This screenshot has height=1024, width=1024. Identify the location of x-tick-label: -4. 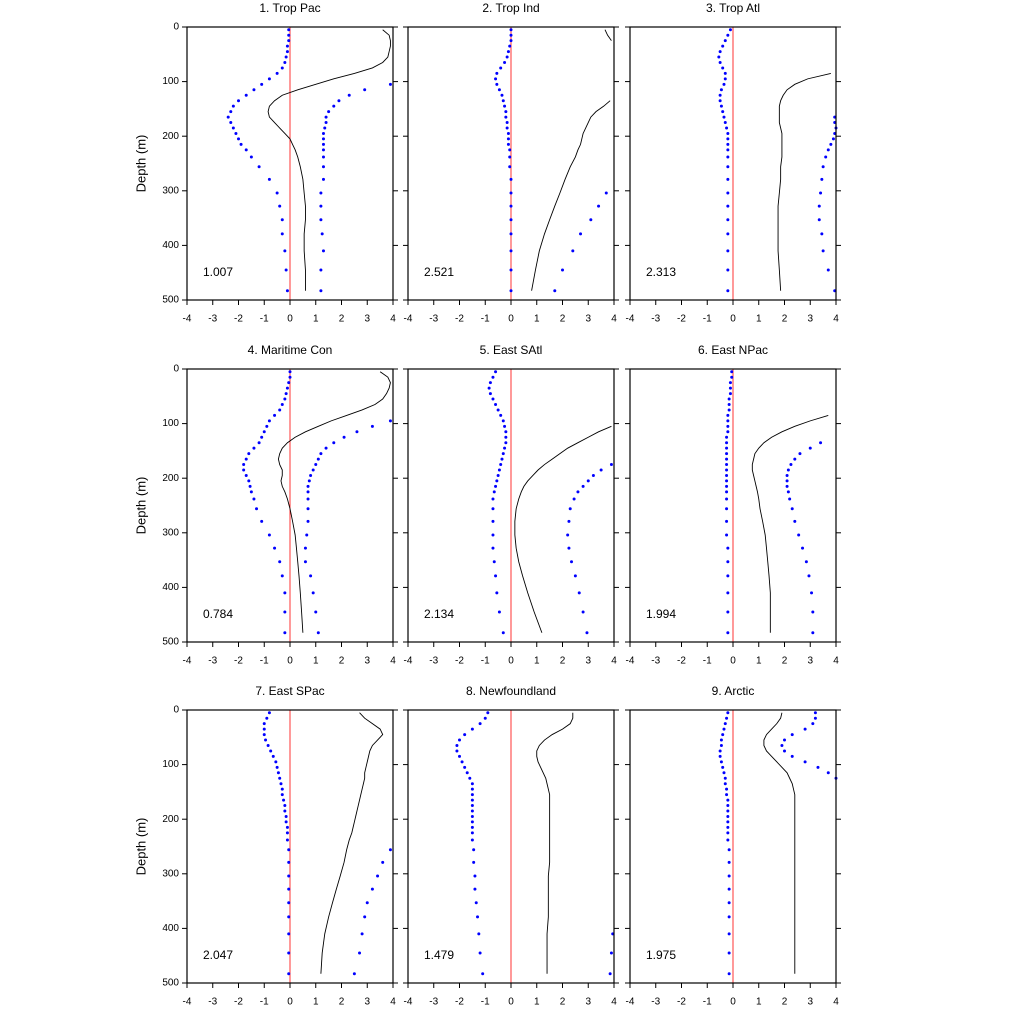
(630, 661).